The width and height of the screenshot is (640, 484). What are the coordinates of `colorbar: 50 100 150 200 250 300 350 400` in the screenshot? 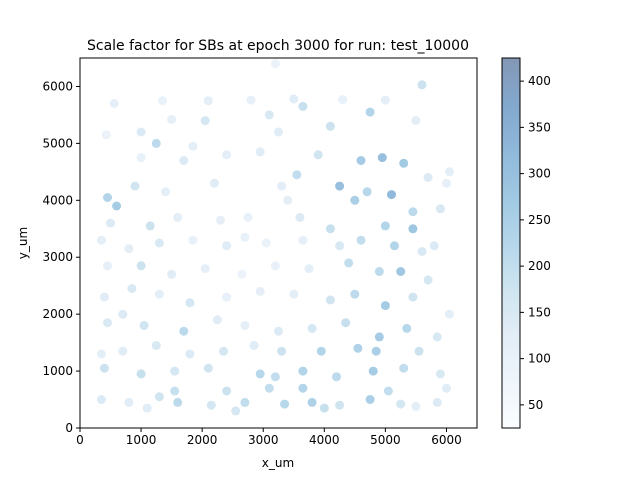 It's located at (526, 243).